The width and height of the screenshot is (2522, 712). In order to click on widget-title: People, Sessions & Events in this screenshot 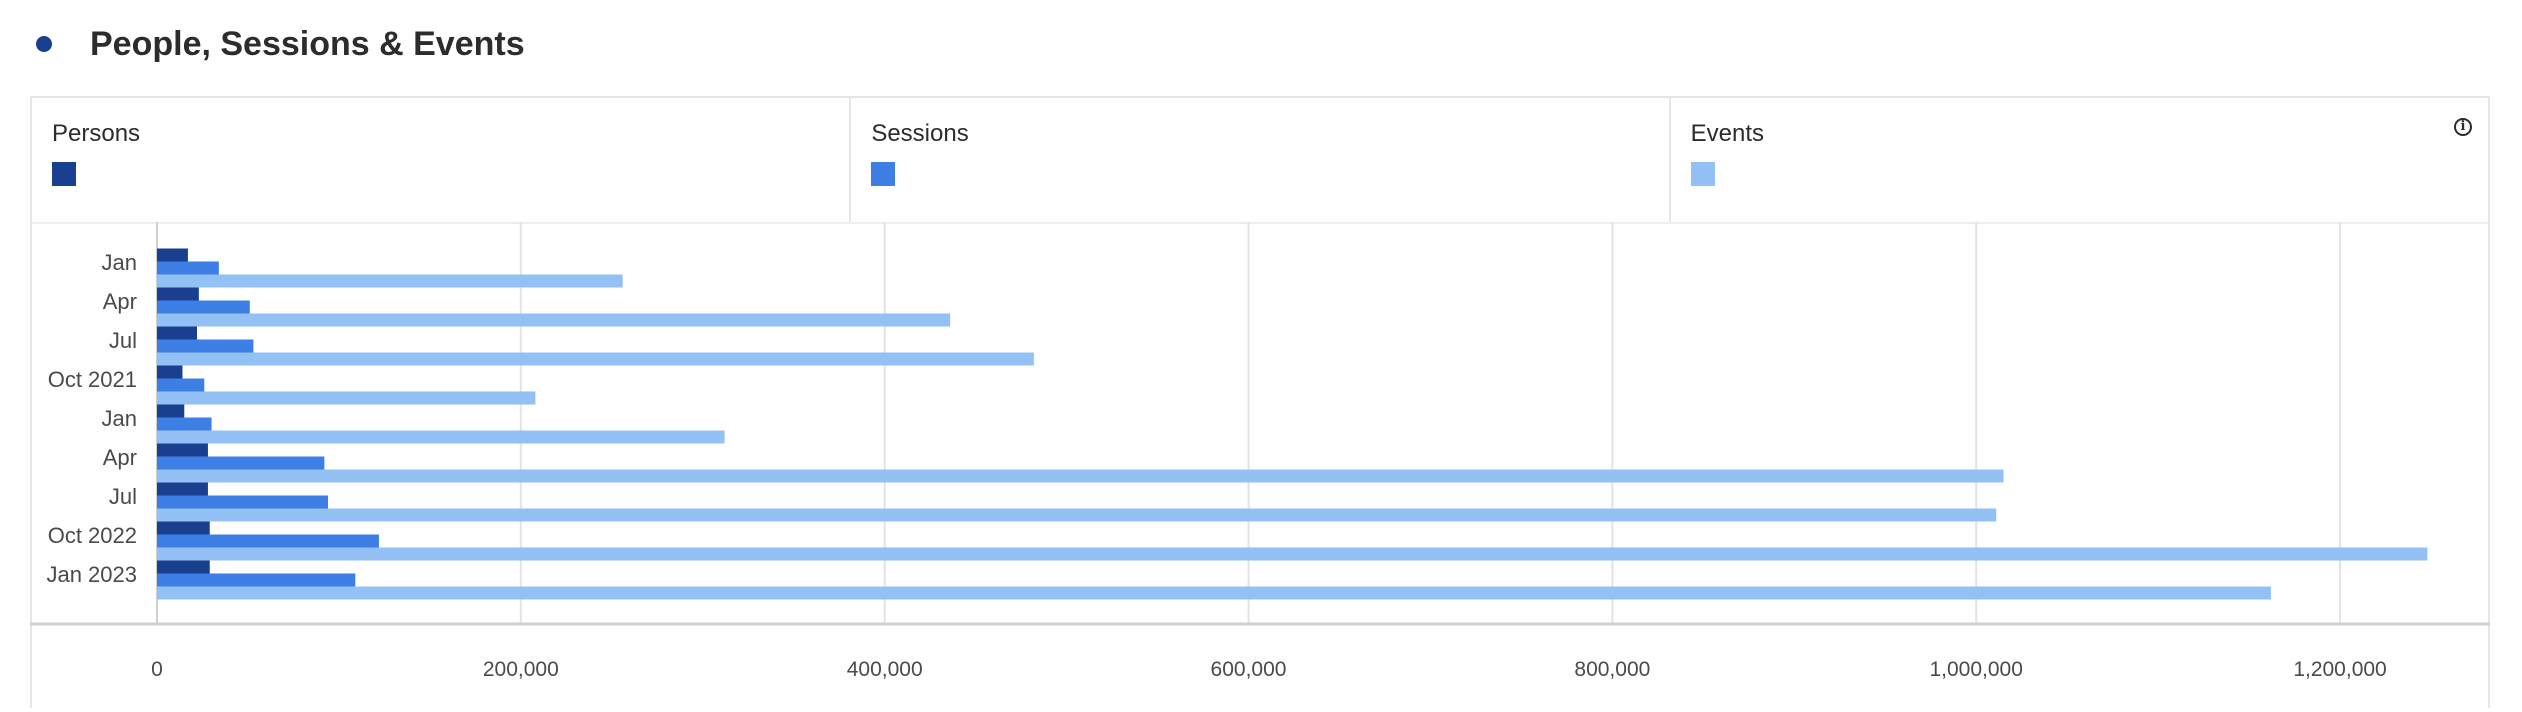, I will do `click(307, 44)`.